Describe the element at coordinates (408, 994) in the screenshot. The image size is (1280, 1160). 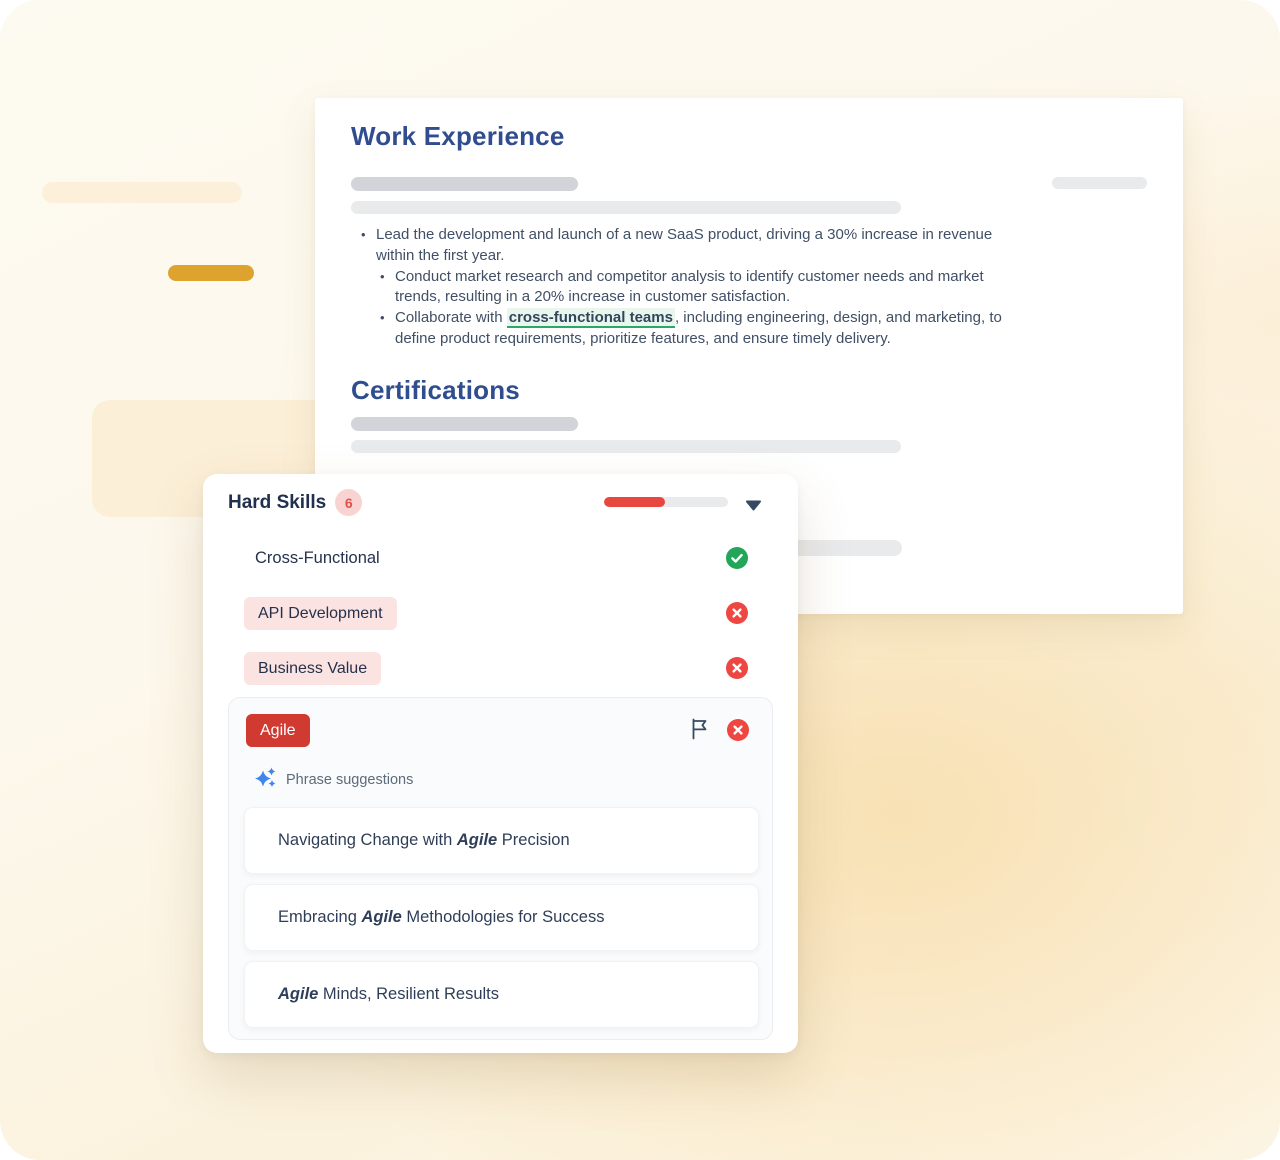
I see `suggestion-text: Minds, Resilient Results` at that location.